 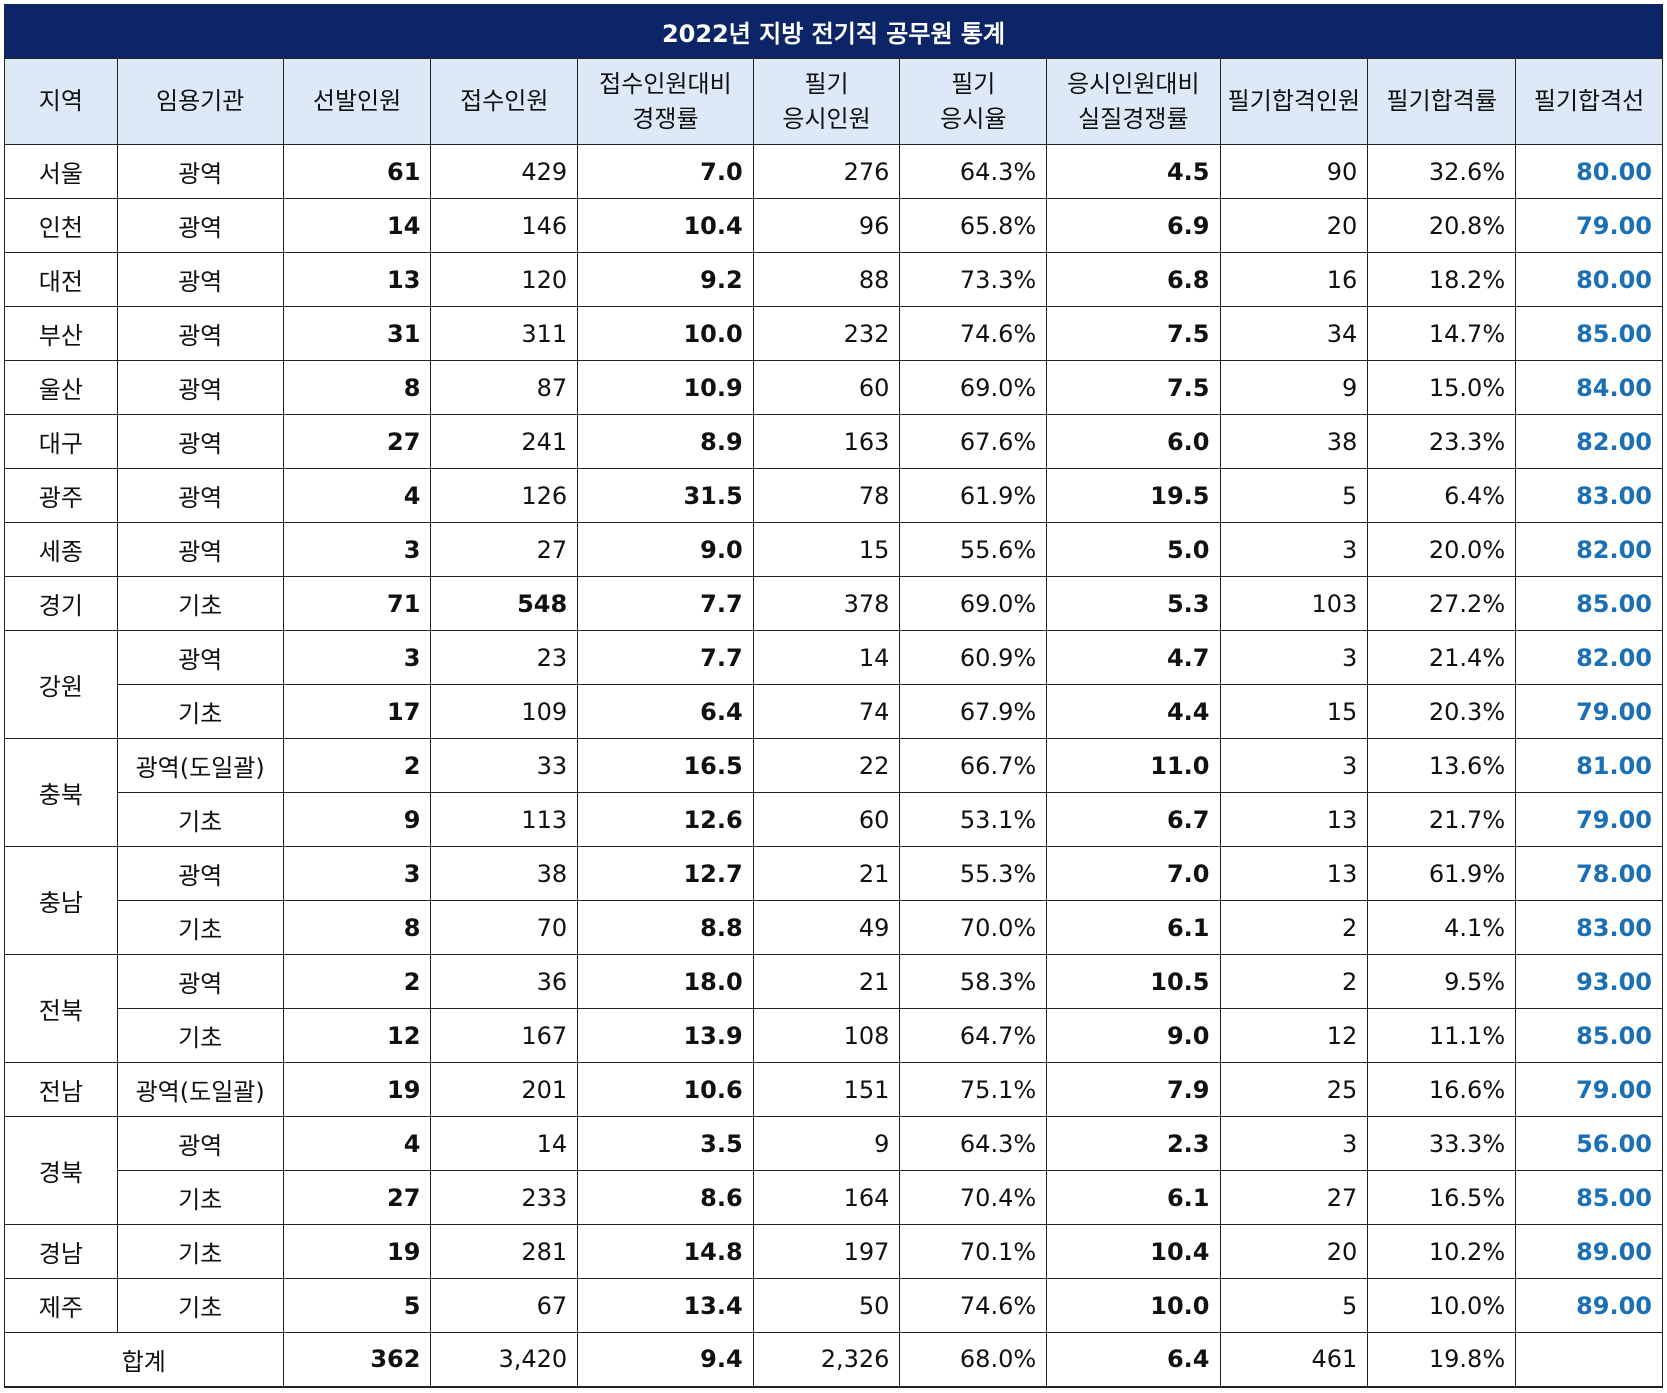 What do you see at coordinates (826, 171) in the screenshot?
I see `exam-takers-cell: 276` at bounding box center [826, 171].